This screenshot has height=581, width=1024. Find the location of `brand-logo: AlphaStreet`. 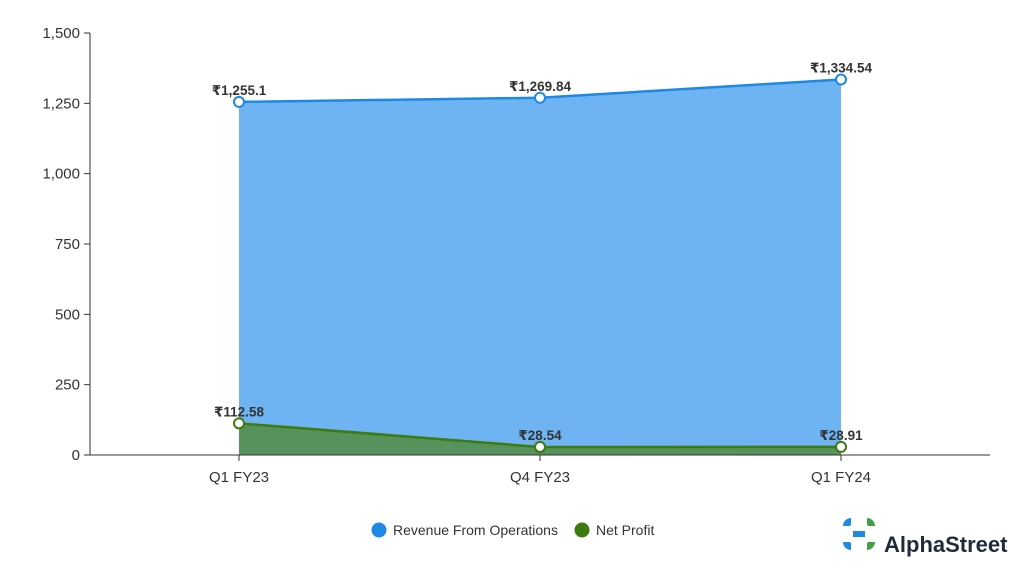

brand-logo: AlphaStreet is located at coordinates (925, 537).